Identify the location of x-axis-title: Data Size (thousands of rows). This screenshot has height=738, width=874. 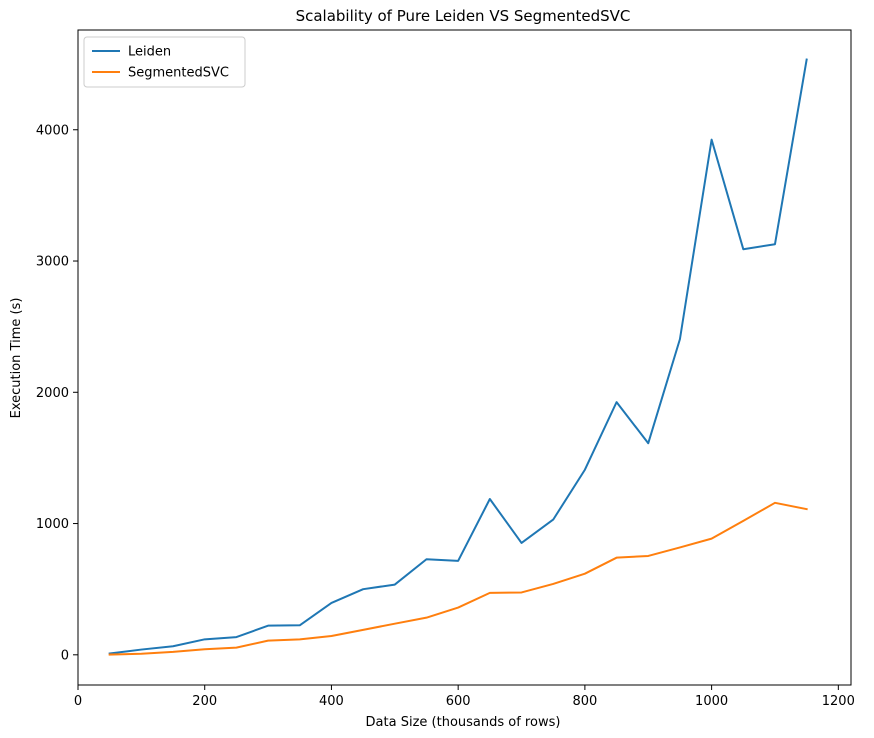
(463, 722).